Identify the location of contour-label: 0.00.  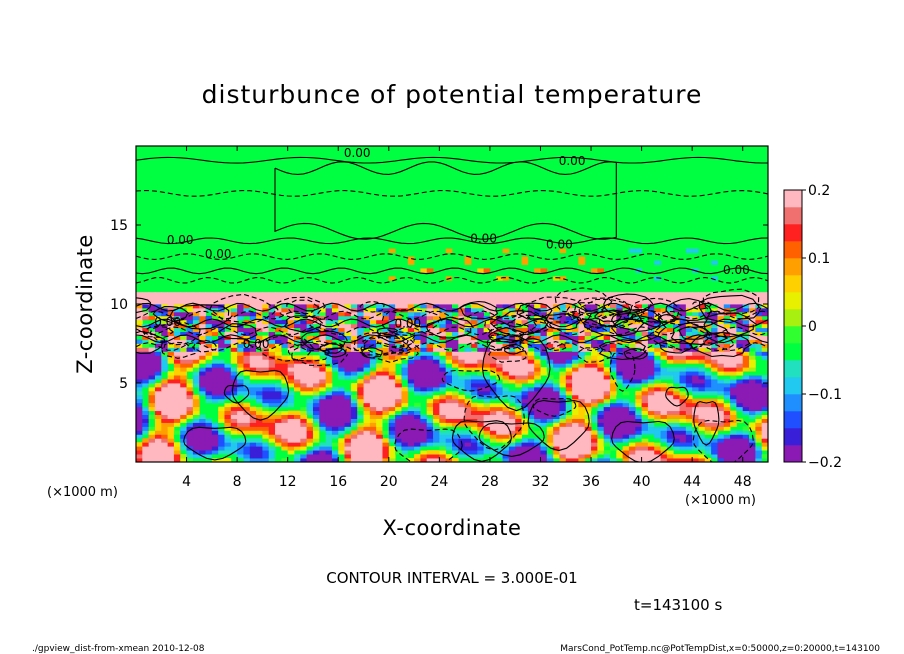
(572, 161).